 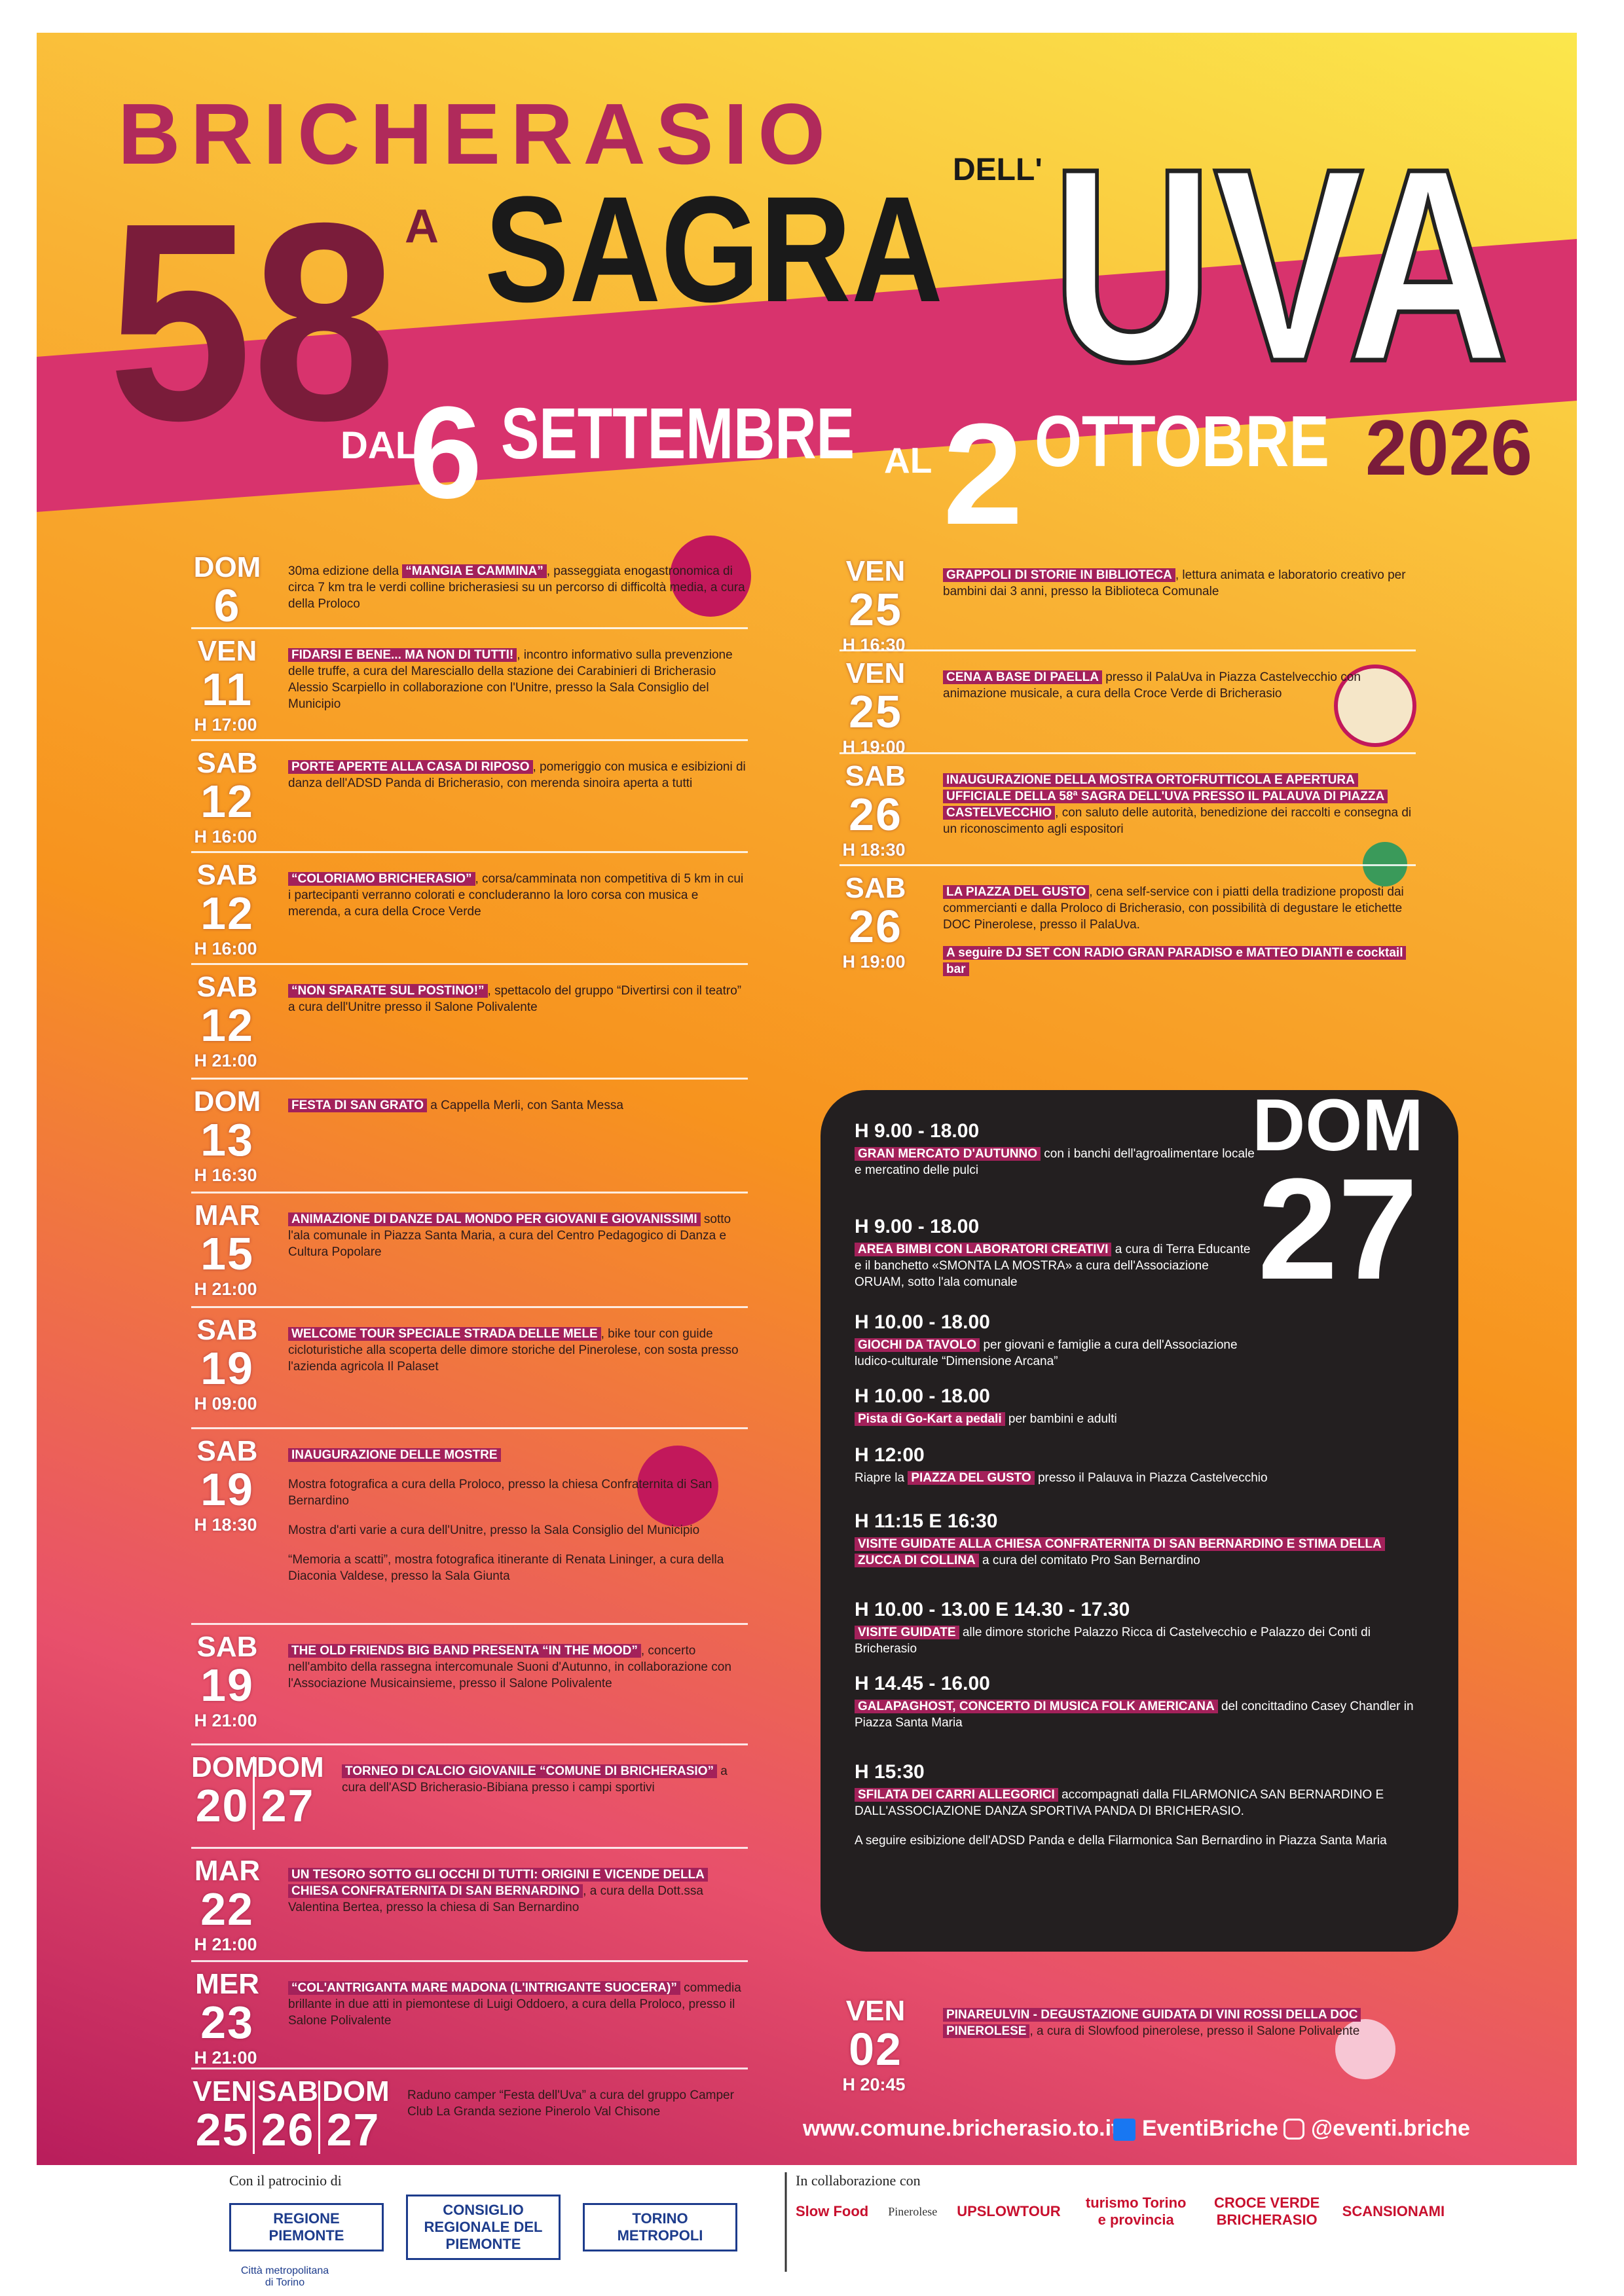 What do you see at coordinates (961, 2128) in the screenshot?
I see `website: www.comune.bricherasio.to.it` at bounding box center [961, 2128].